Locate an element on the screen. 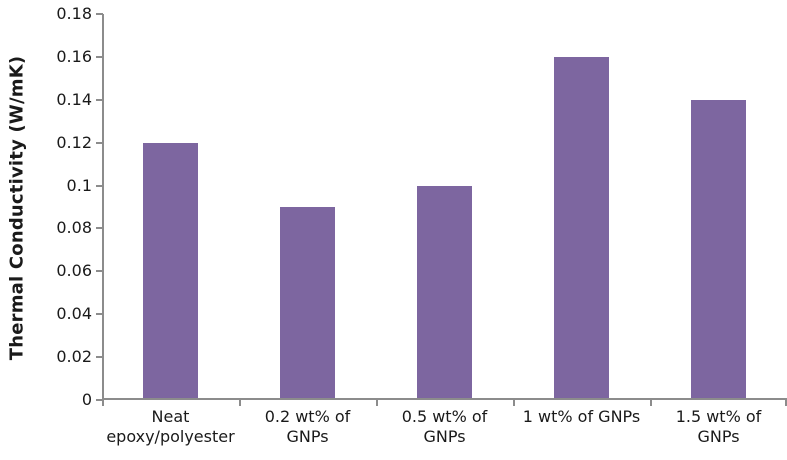 The width and height of the screenshot is (787, 460). y-axis-tick-label: 0.02 is located at coordinates (74, 357).